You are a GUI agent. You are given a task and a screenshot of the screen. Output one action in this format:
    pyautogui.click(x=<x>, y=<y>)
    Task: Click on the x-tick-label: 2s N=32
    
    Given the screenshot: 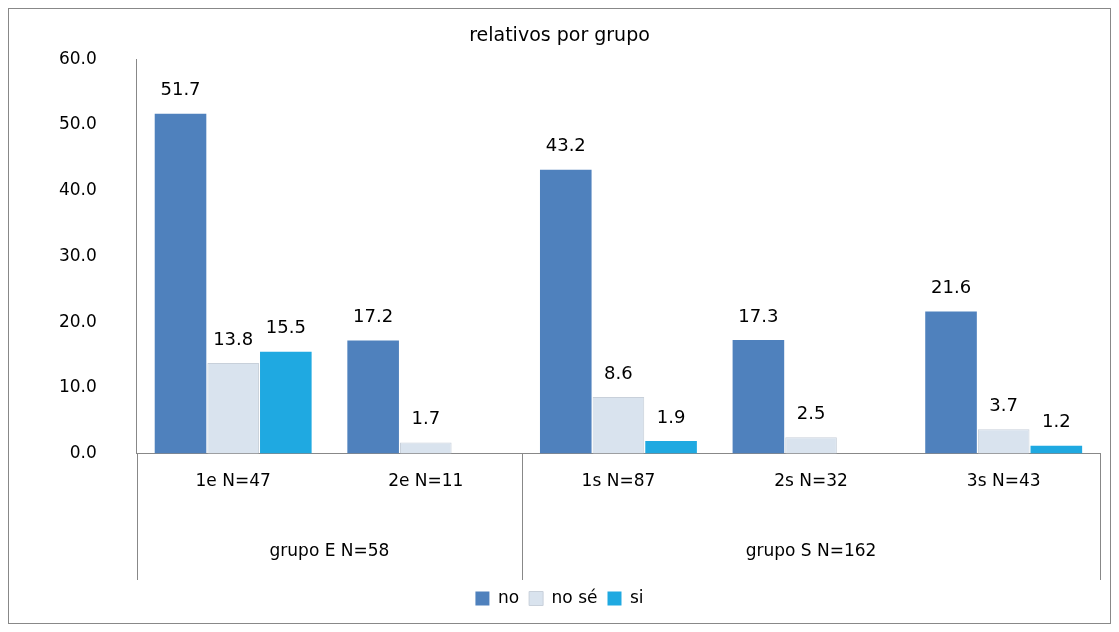 What is the action you would take?
    pyautogui.click(x=811, y=480)
    